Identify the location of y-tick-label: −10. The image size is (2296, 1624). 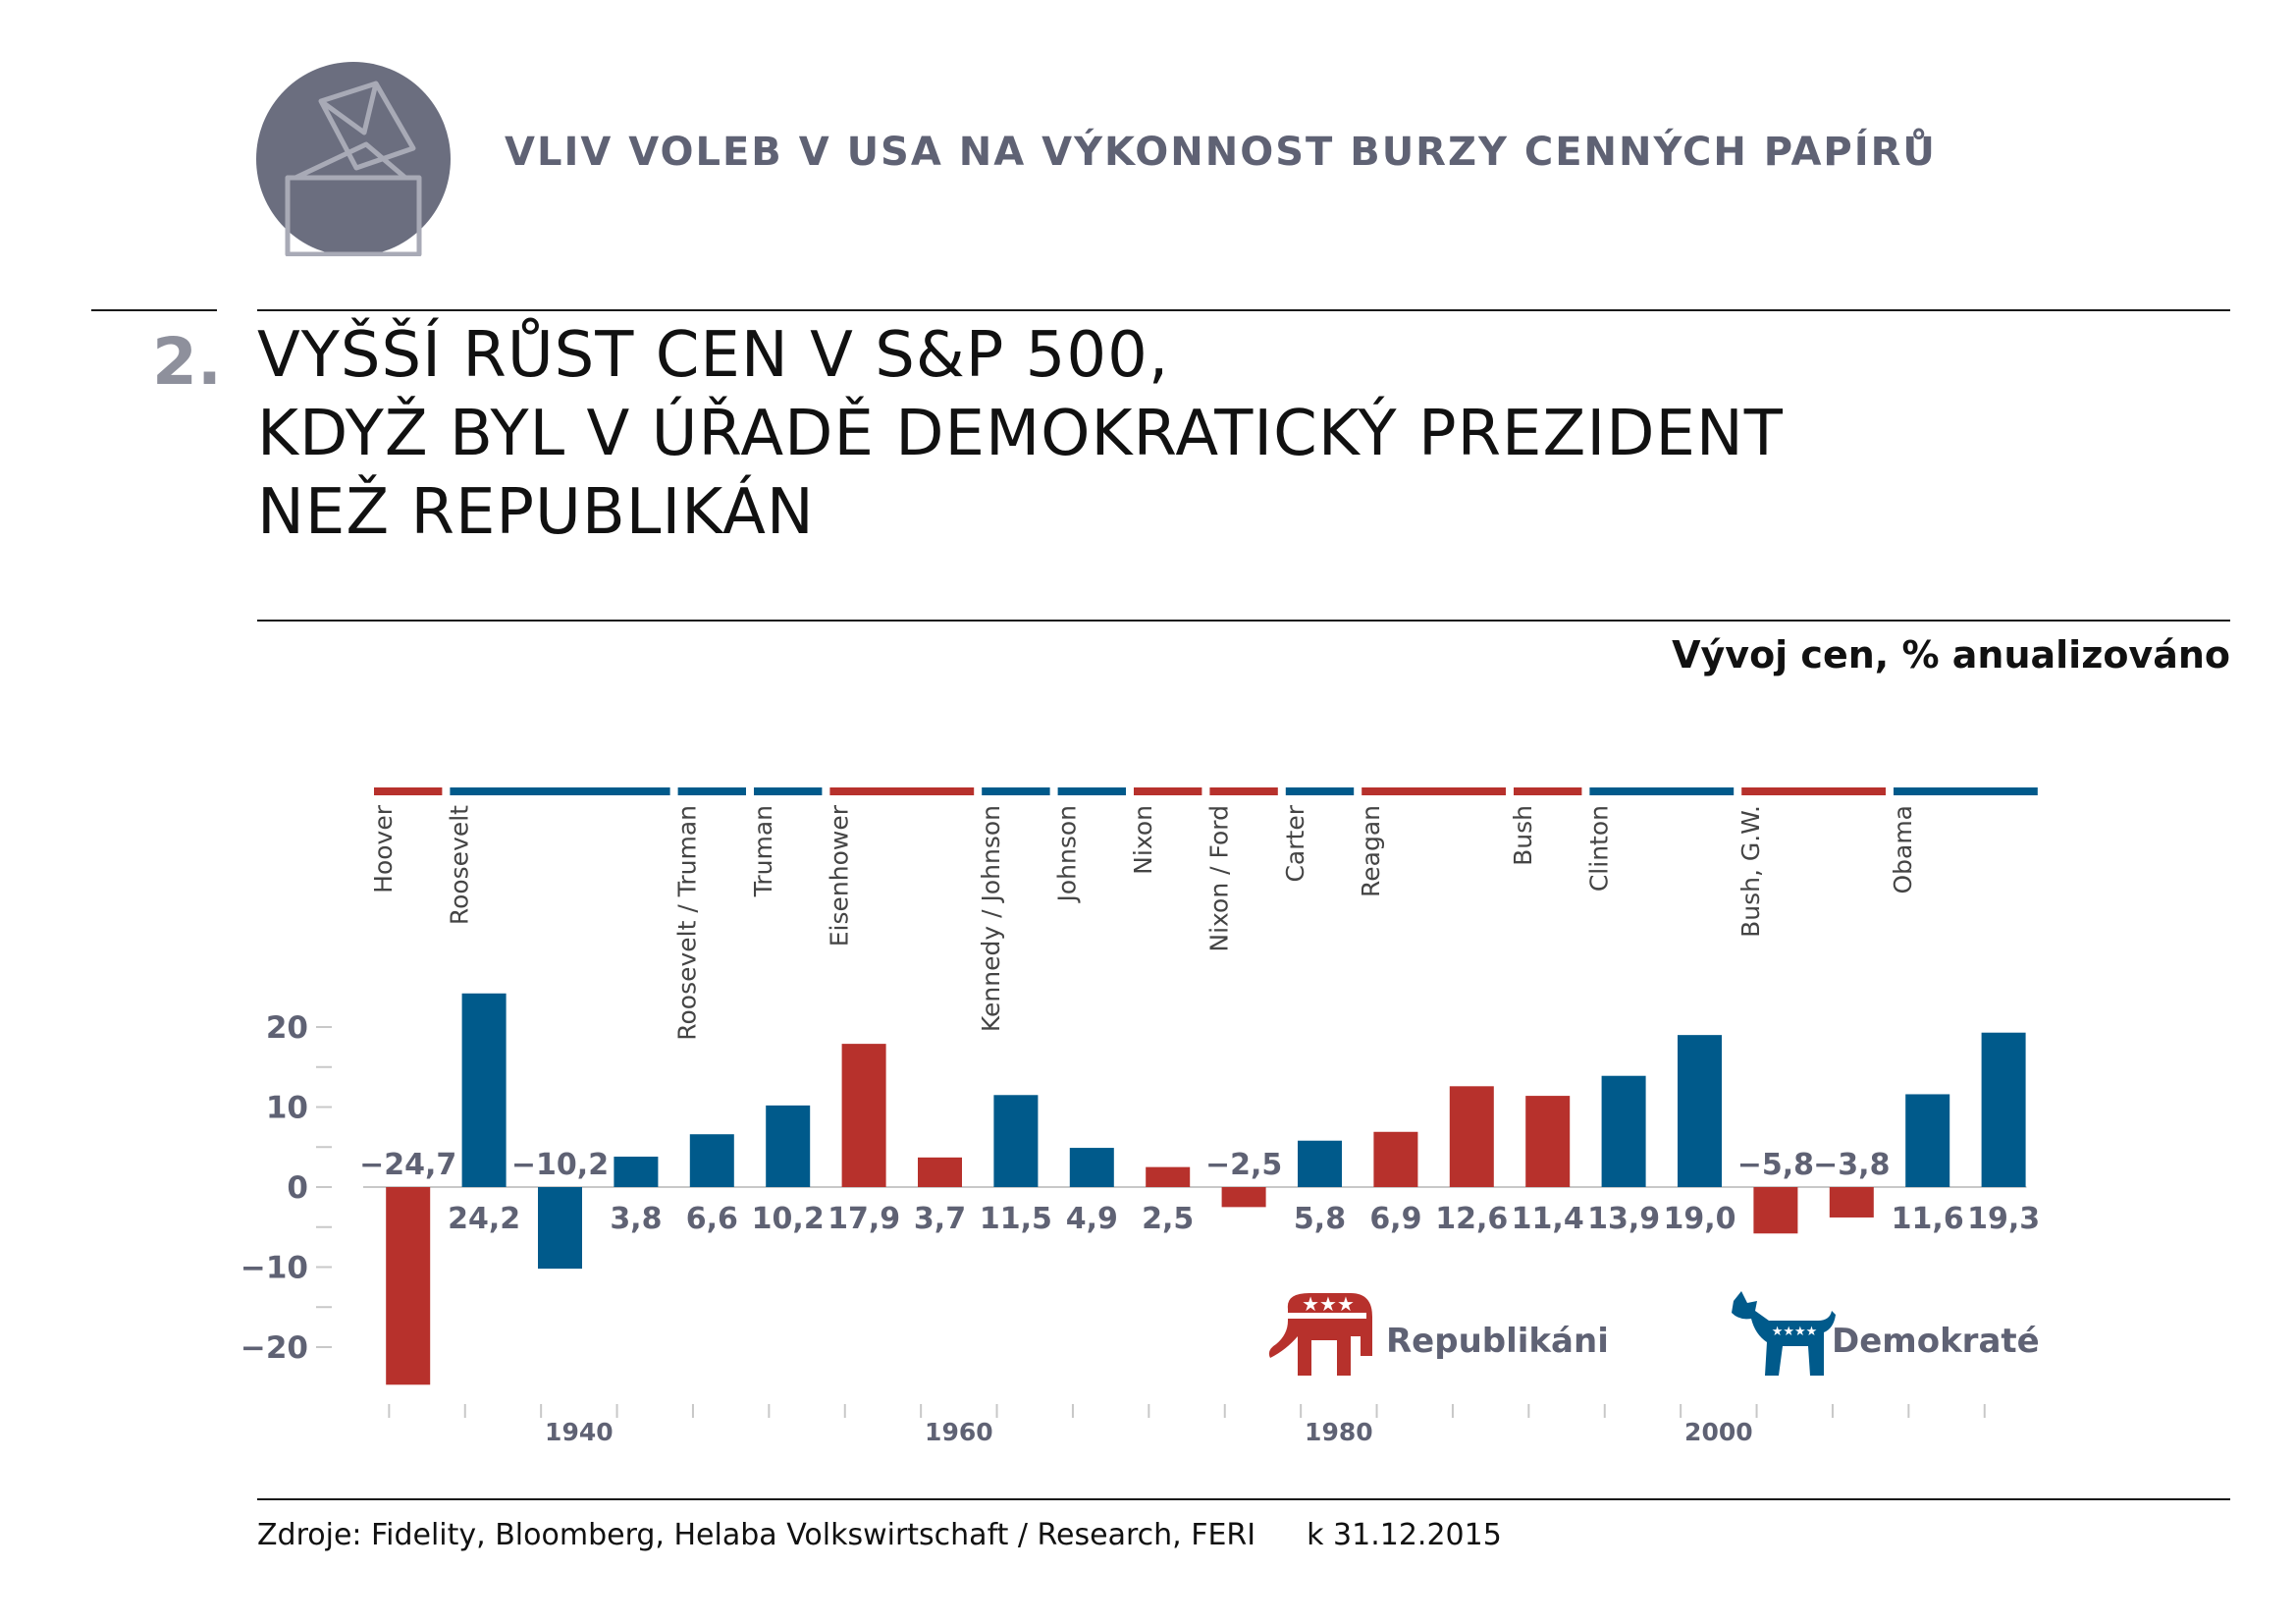
(274, 1268).